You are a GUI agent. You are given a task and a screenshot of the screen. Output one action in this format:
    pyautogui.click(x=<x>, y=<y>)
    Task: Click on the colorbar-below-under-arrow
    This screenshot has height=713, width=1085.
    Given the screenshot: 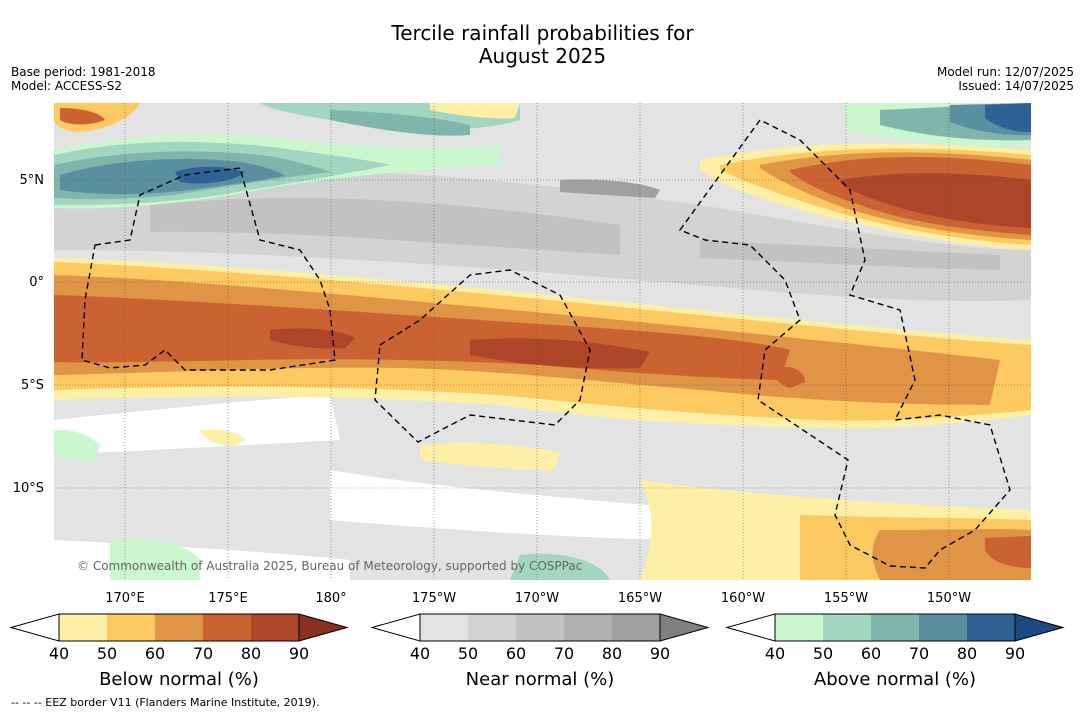 What is the action you would take?
    pyautogui.click(x=34, y=627)
    